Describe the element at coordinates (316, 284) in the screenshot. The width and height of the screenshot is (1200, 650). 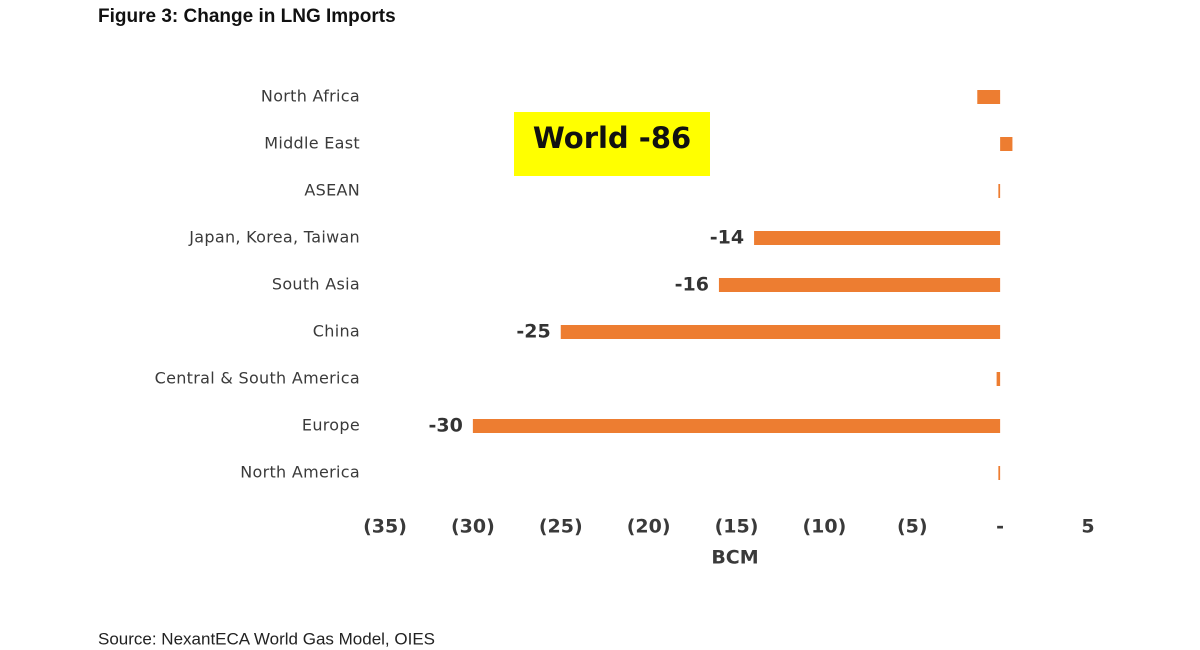
I see `y-tick-label: South Asia` at that location.